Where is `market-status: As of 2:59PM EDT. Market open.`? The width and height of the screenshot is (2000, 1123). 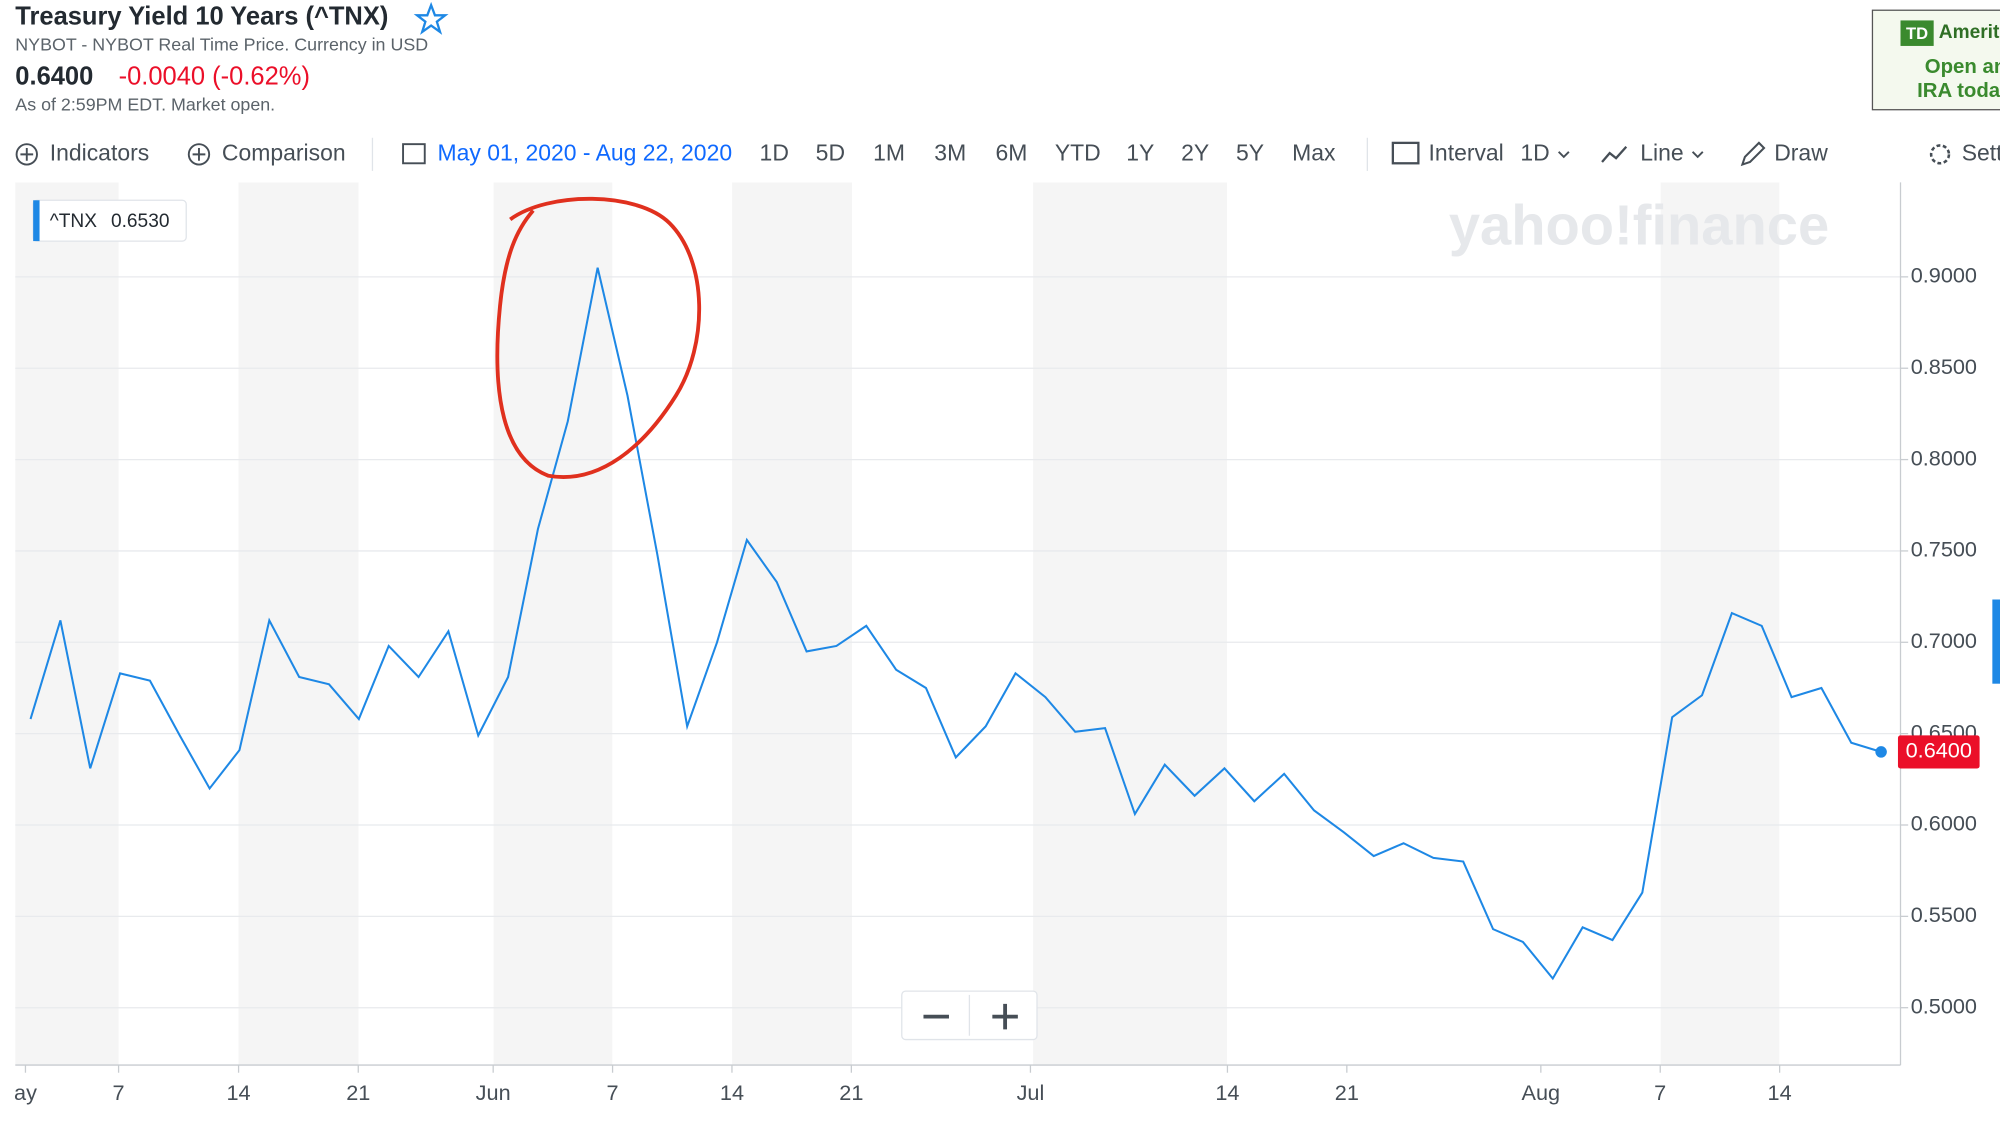
market-status: As of 2:59PM EDT. Market open. is located at coordinates (145, 105).